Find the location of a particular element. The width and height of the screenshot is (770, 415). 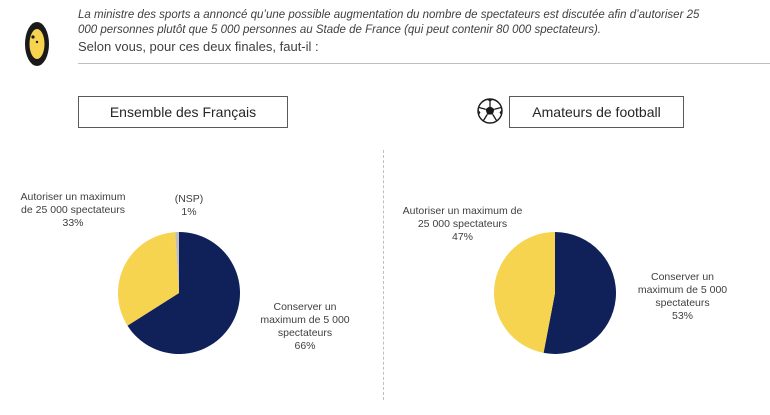

pie-chart-ensemble is located at coordinates (179, 293).